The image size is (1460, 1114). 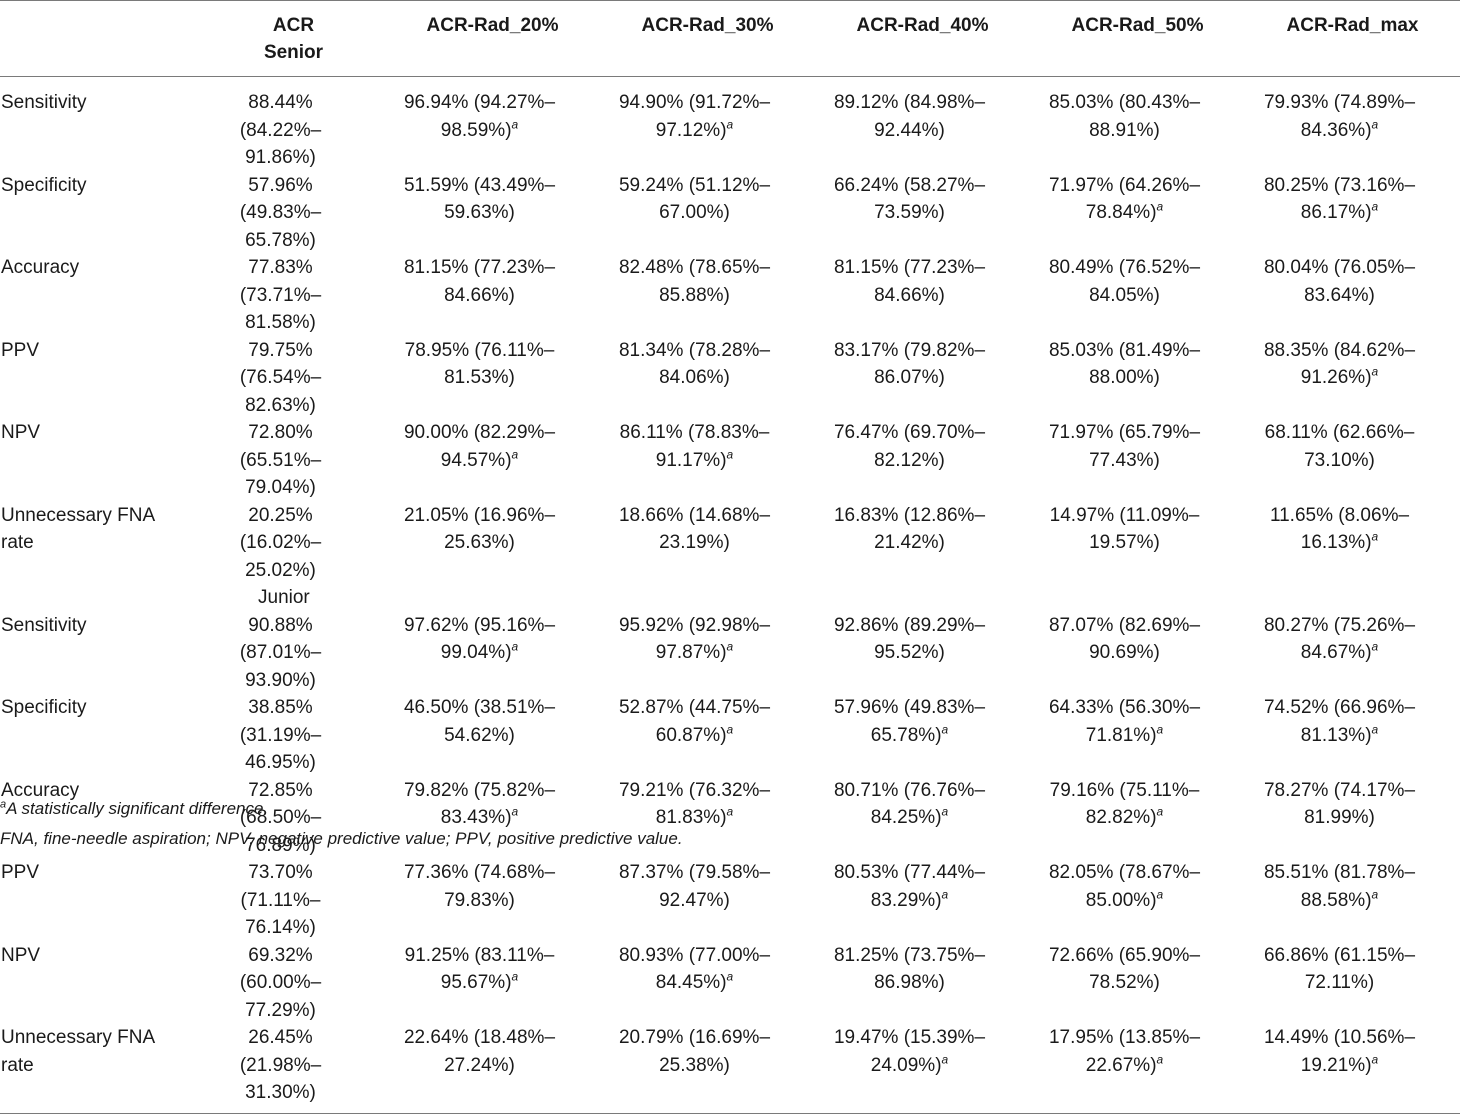 I want to click on column-header-1: ACR Senior, so click(x=293, y=38).